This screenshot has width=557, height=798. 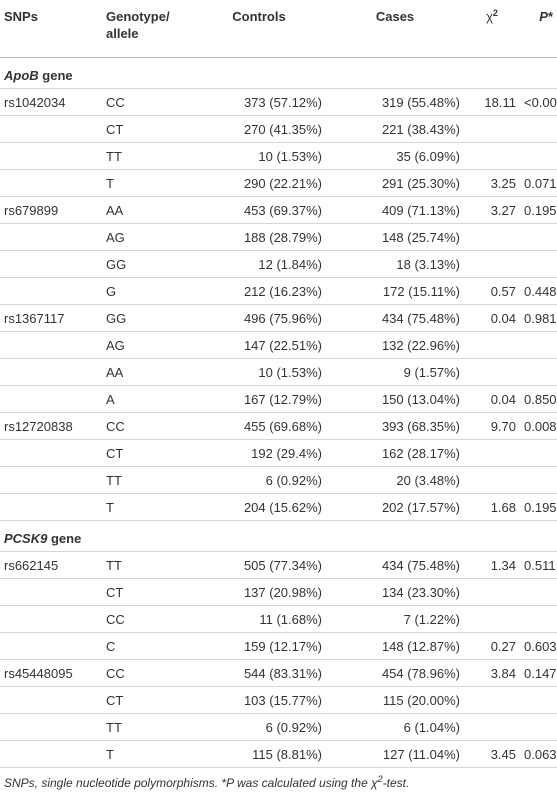 What do you see at coordinates (259, 754) in the screenshot?
I see `controls-cell: 115 (8.81%)` at bounding box center [259, 754].